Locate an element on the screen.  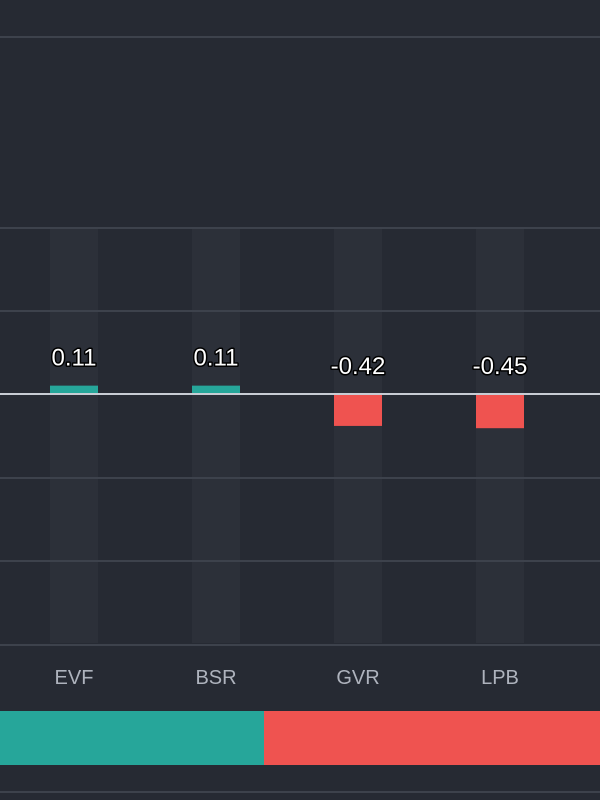
bar-evf is located at coordinates (74, 389).